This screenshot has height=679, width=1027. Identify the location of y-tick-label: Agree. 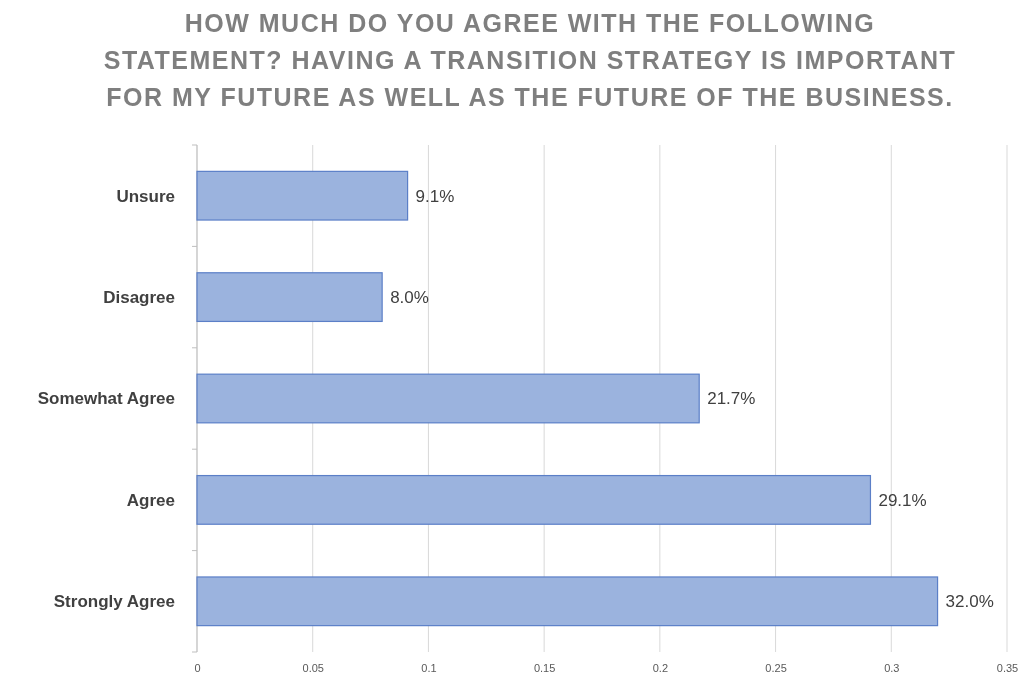
(150, 500).